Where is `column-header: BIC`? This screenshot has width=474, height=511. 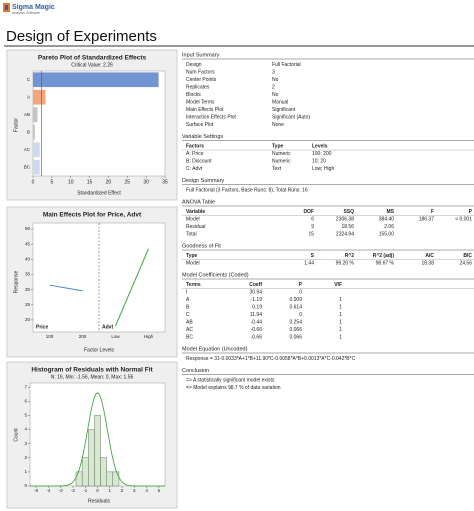
column-header: BIC is located at coordinates (467, 256).